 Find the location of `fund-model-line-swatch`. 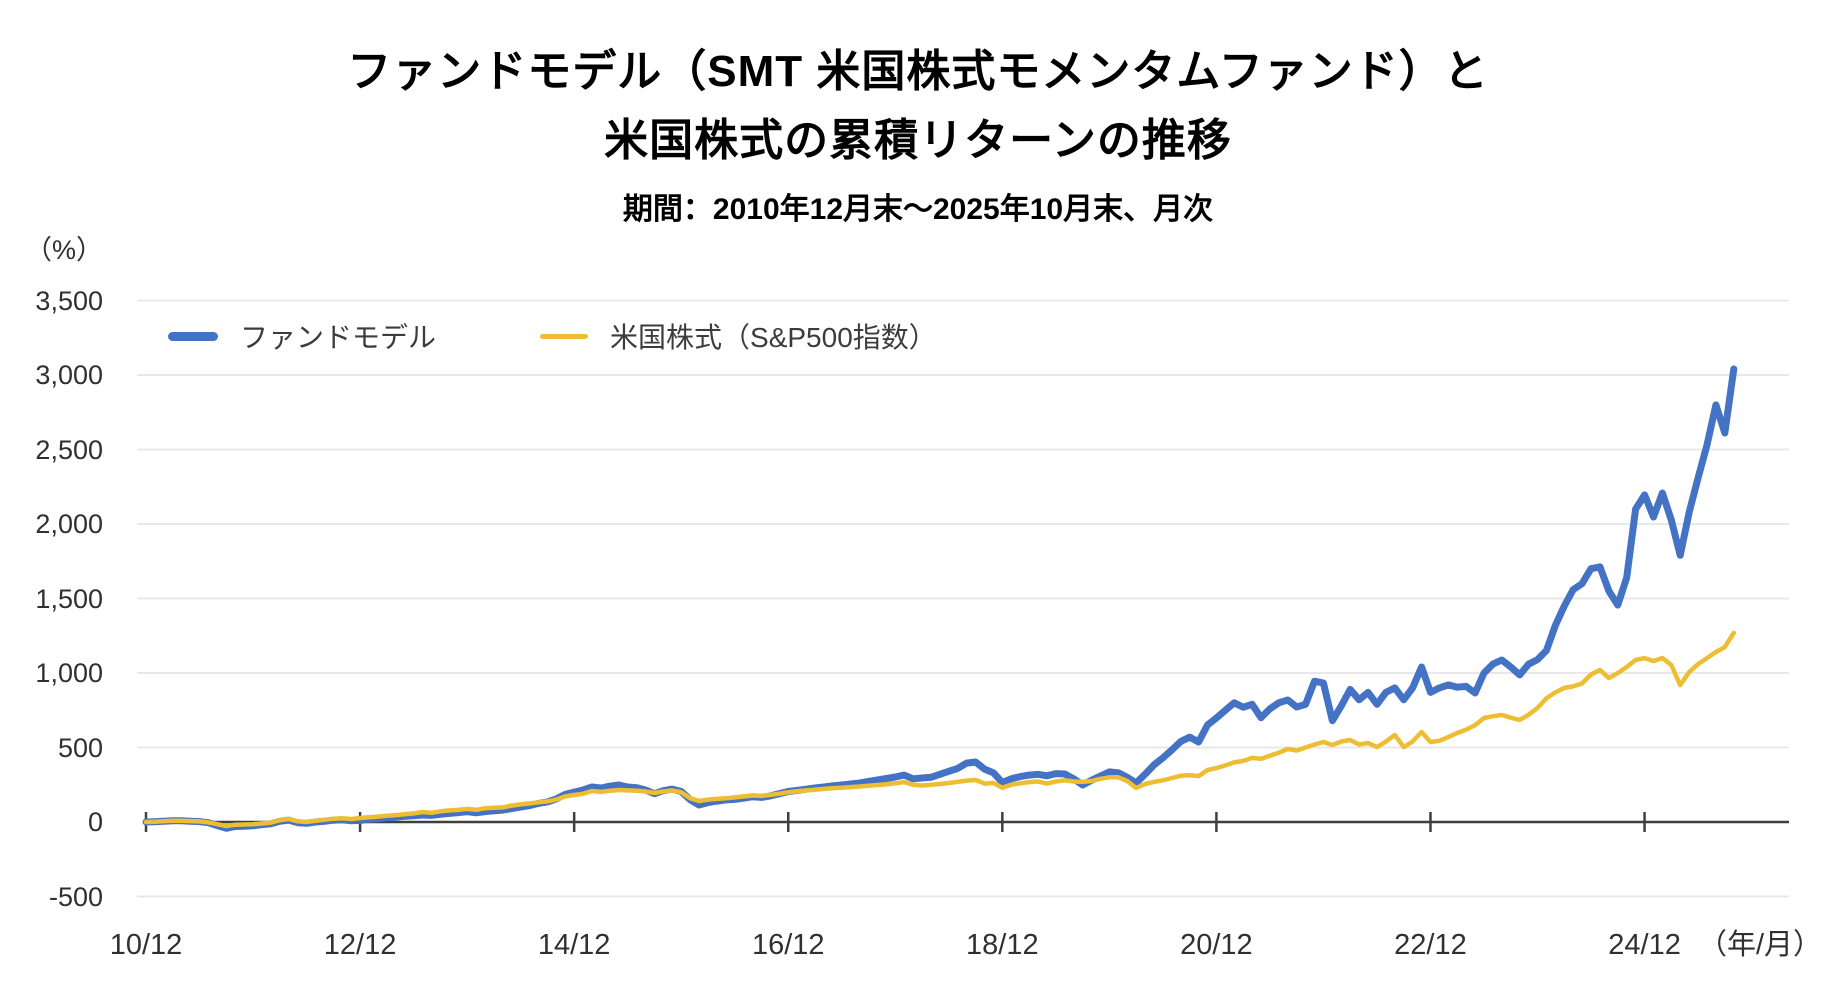

fund-model-line-swatch is located at coordinates (193, 336).